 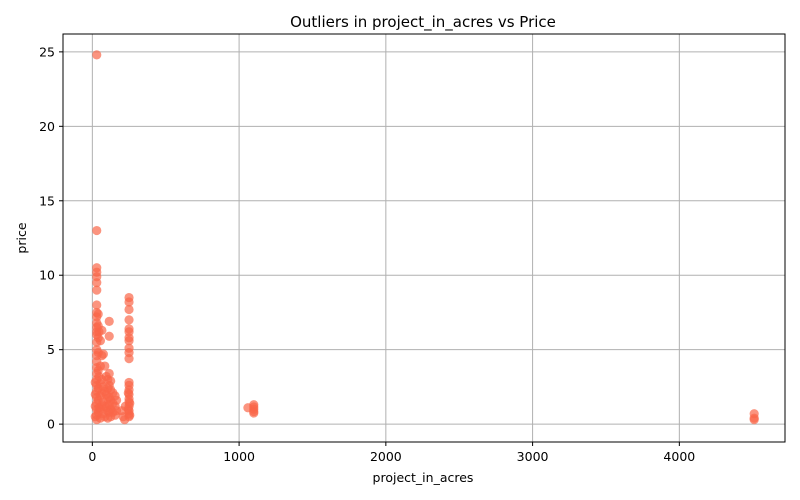 I want to click on y-tick-label: 0, so click(x=51, y=424).